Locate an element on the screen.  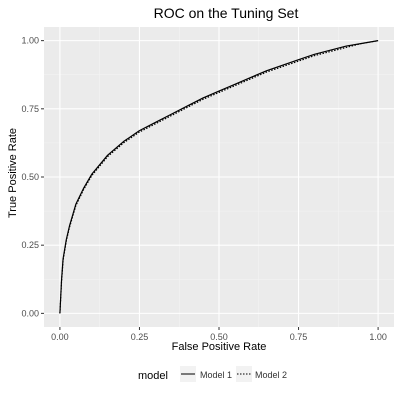
y-tick-label: 1.00 is located at coordinates (30, 41).